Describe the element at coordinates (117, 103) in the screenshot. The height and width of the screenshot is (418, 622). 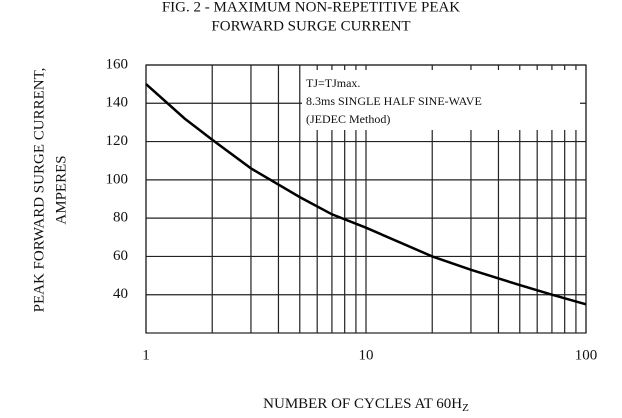
I see `y-tick-label: 140` at that location.